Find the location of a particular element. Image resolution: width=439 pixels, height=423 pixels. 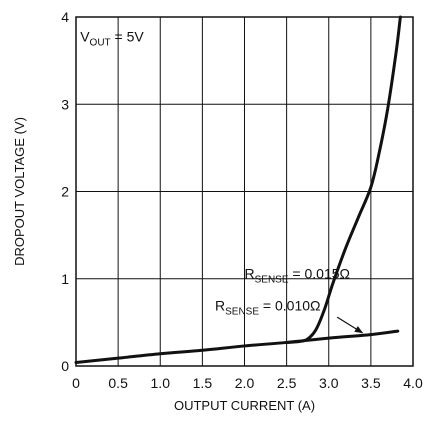

series-label-arrow is located at coordinates (349, 325).